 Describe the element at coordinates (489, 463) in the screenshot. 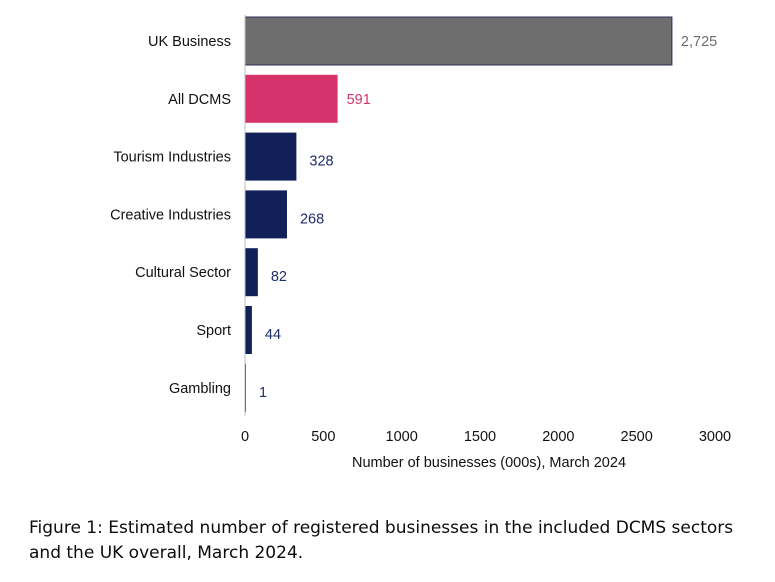

I see `x-axis-title: Number of businesses (000s), March 2024` at that location.